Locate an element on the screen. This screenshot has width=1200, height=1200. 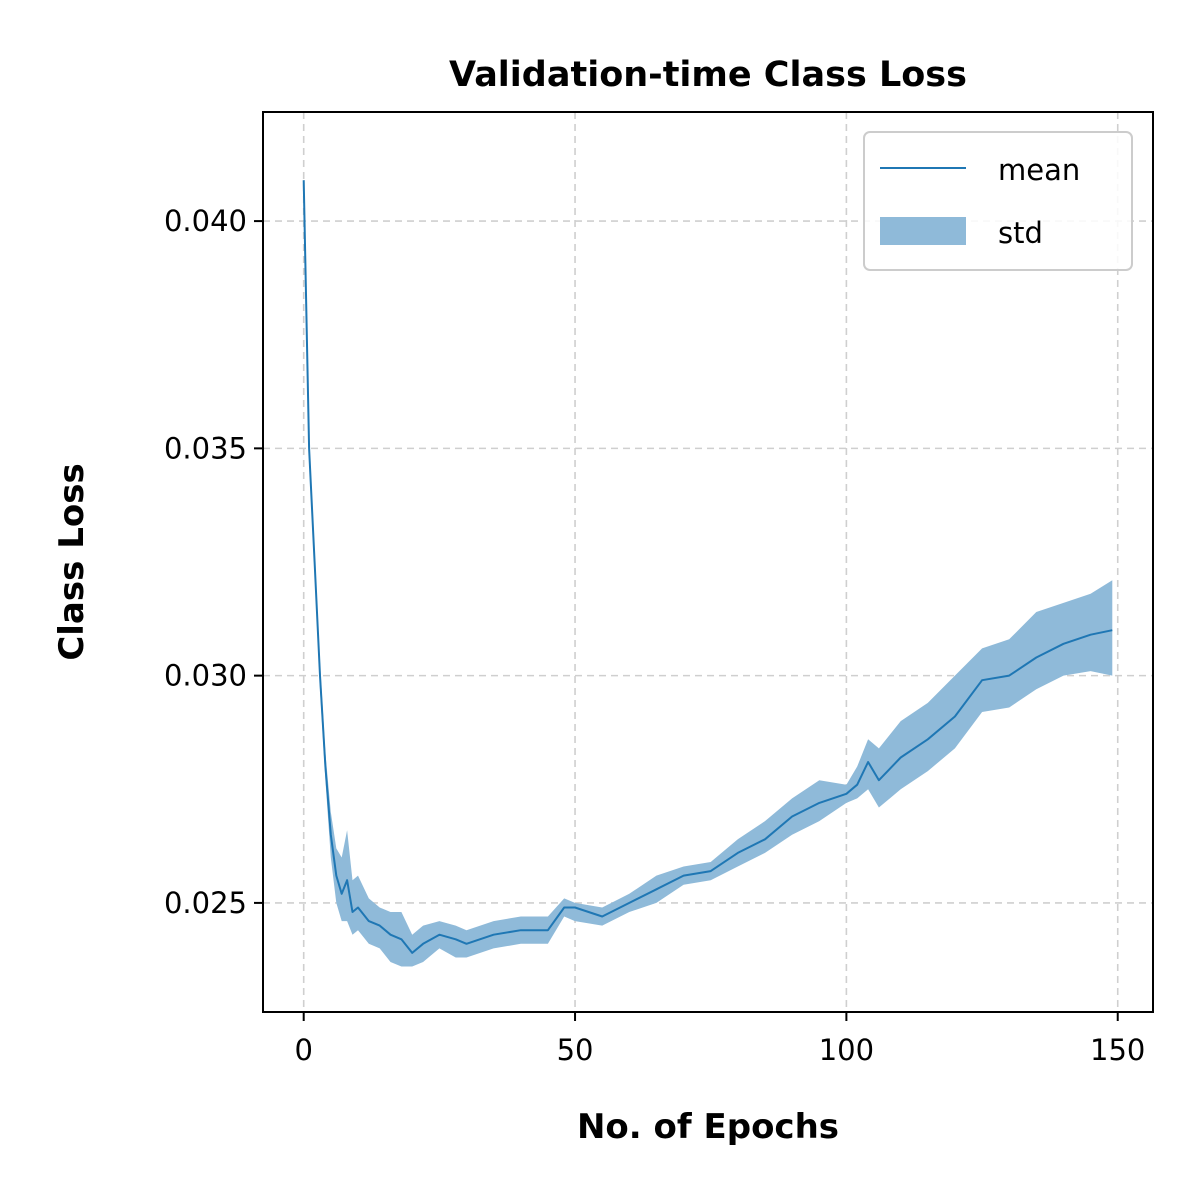
x-tick-label: 50 is located at coordinates (575, 1050).